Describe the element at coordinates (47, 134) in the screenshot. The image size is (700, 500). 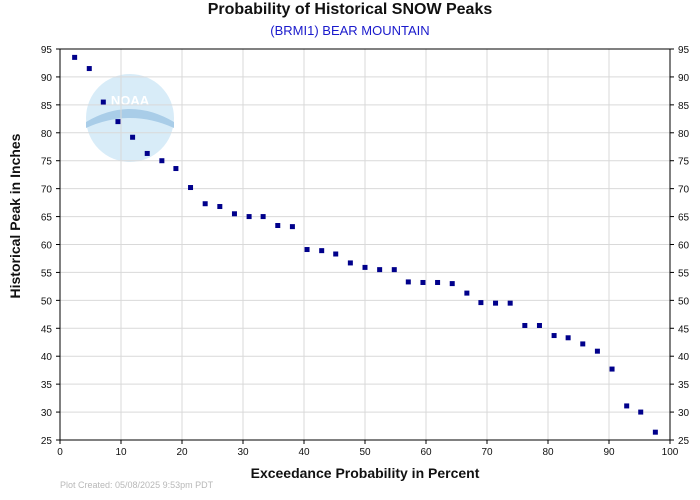
I see `y-tick-label-left: 80` at that location.